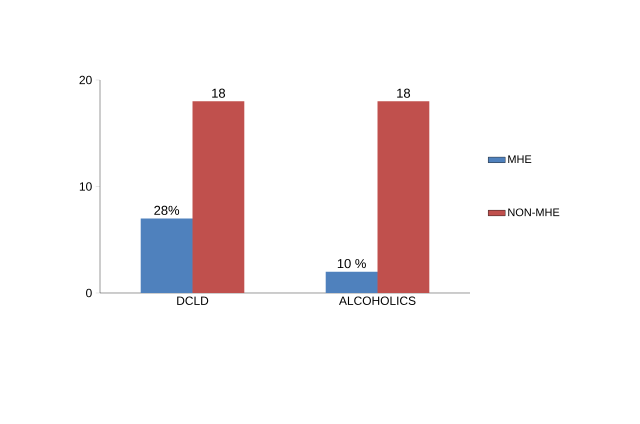 Image resolution: width=640 pixels, height=424 pixels. What do you see at coordinates (520, 159) in the screenshot?
I see `legend-label: MHE` at bounding box center [520, 159].